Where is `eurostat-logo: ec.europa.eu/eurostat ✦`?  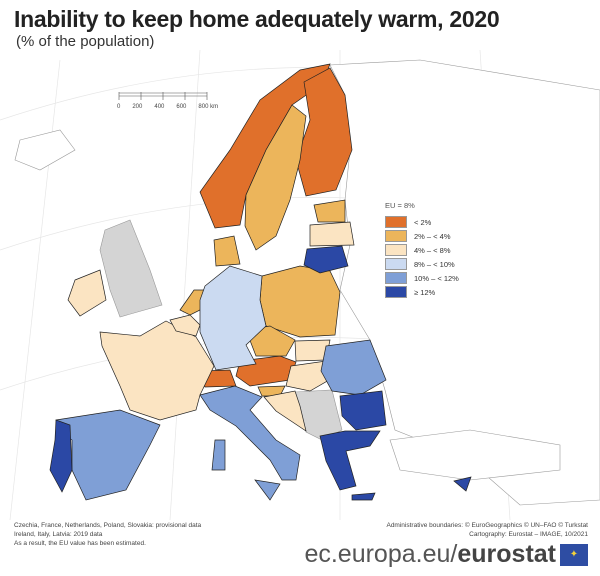
eurostat-logo: ec.europa.eu/eurostat ✦ is located at coordinates (446, 554).